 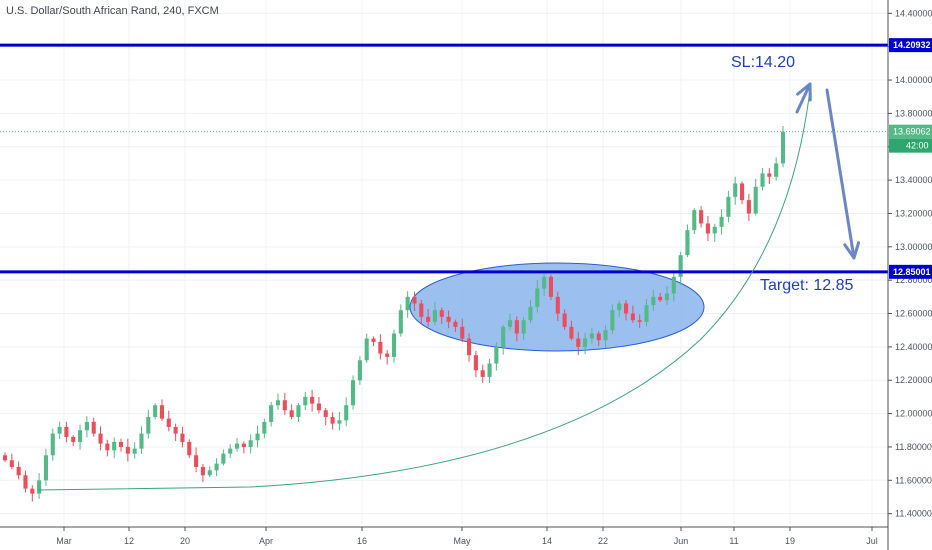 What do you see at coordinates (913, 447) in the screenshot?
I see `y-tick-label: 11.80000` at bounding box center [913, 447].